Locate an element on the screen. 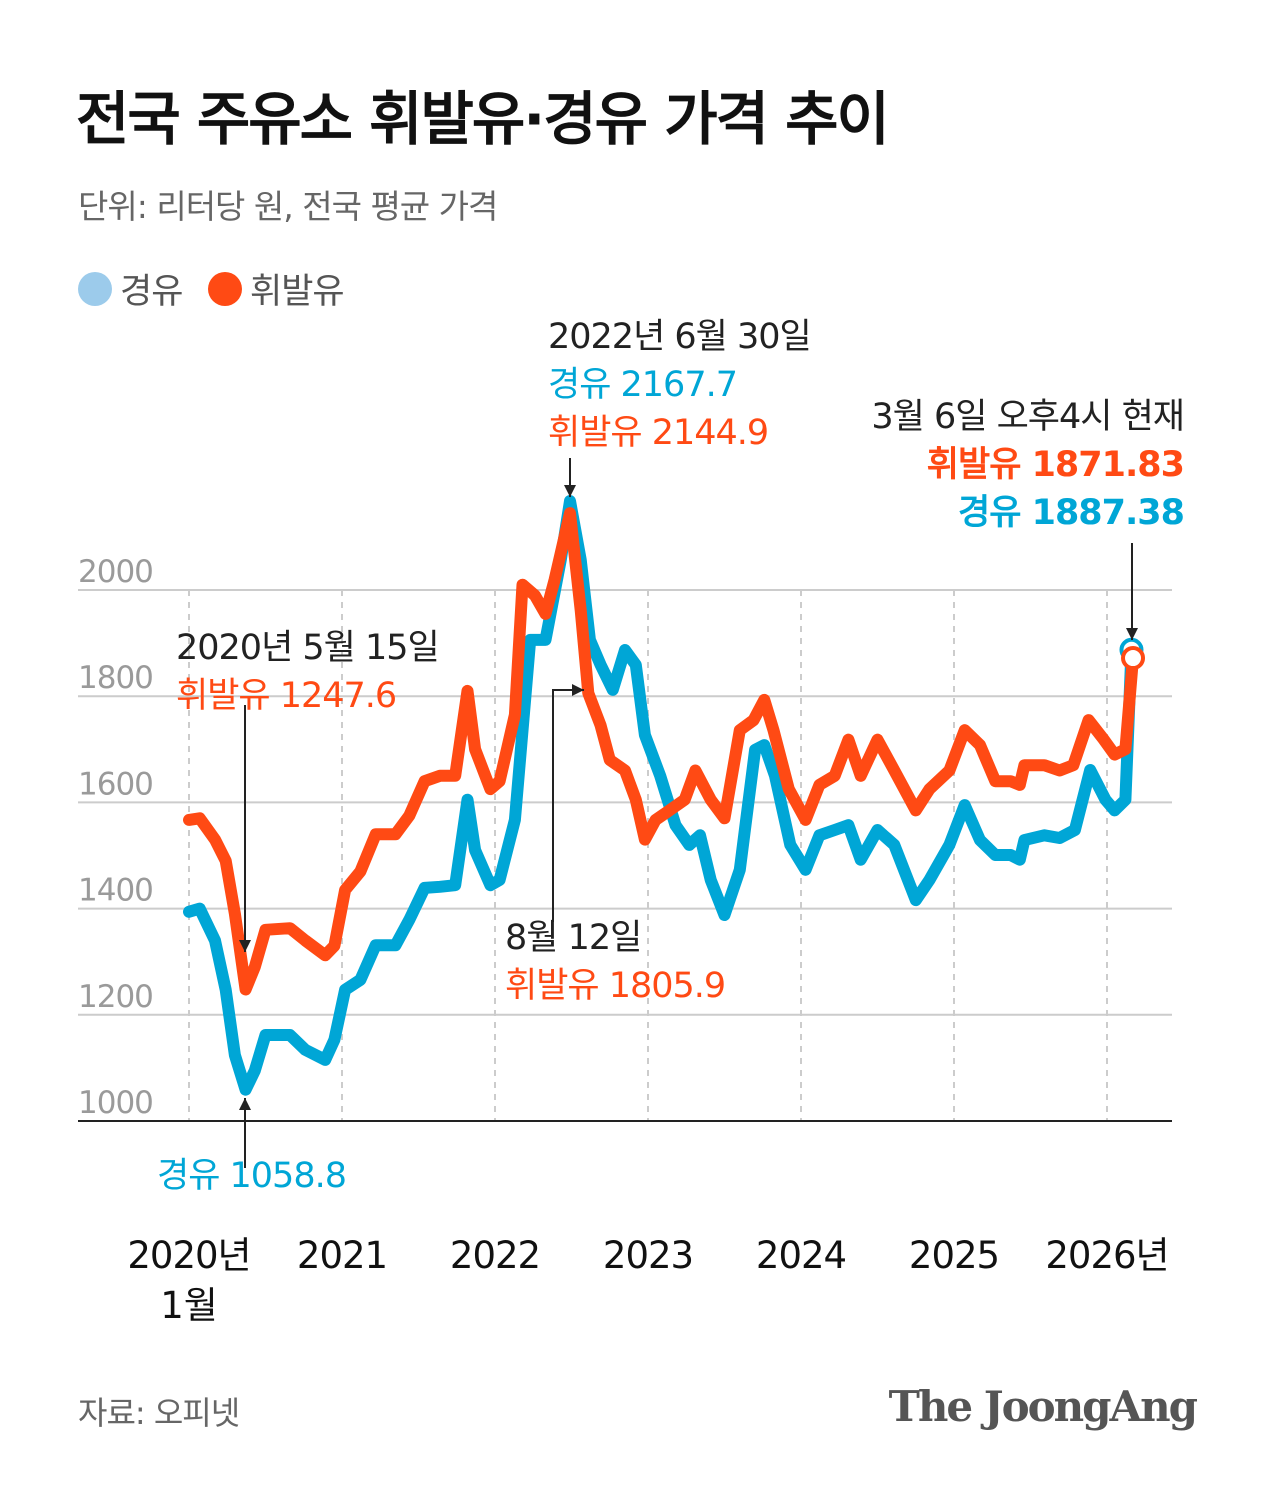 This screenshot has height=1485, width=1280. annotation-gasoline: 휘발유 1805.9 is located at coordinates (615, 986).